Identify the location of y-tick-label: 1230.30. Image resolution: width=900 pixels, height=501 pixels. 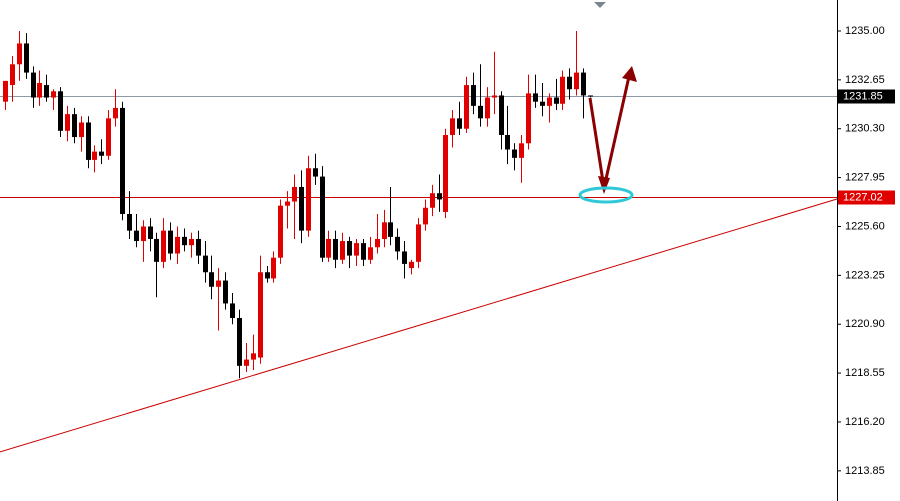
(865, 129).